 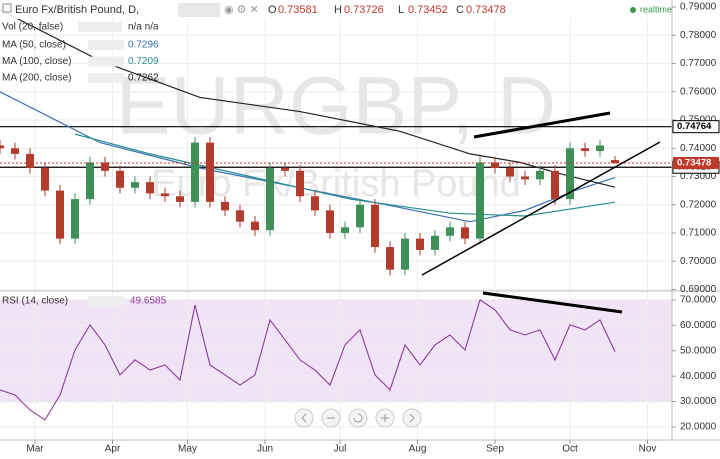 What do you see at coordinates (698, 35) in the screenshot?
I see `y-tick-label: 0.78000` at bounding box center [698, 35].